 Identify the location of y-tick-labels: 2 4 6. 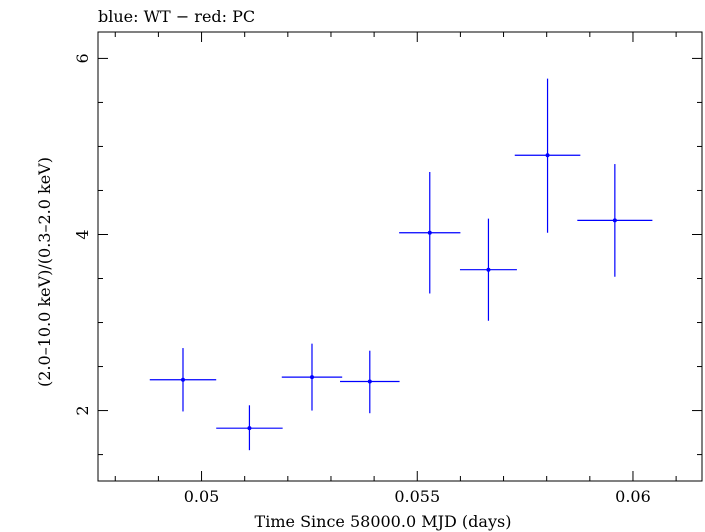
(82, 234).